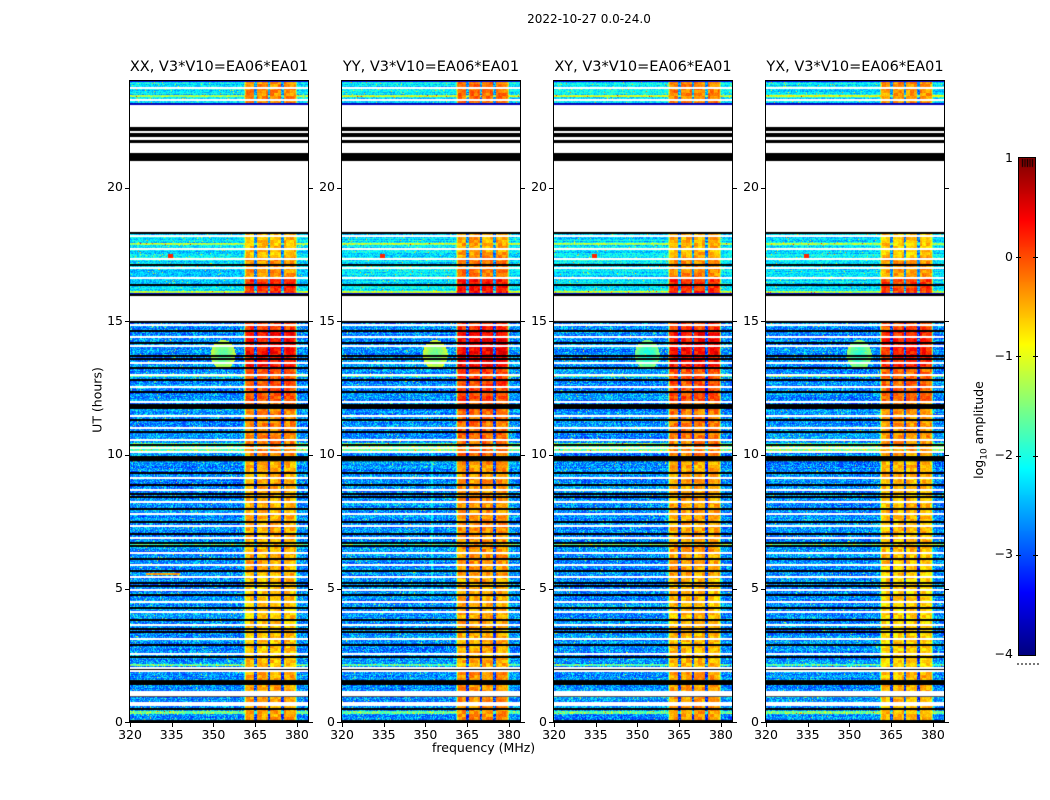 This screenshot has width=1050, height=800. Describe the element at coordinates (1009, 256) in the screenshot. I see `colorbar-tick-label: 0` at that location.